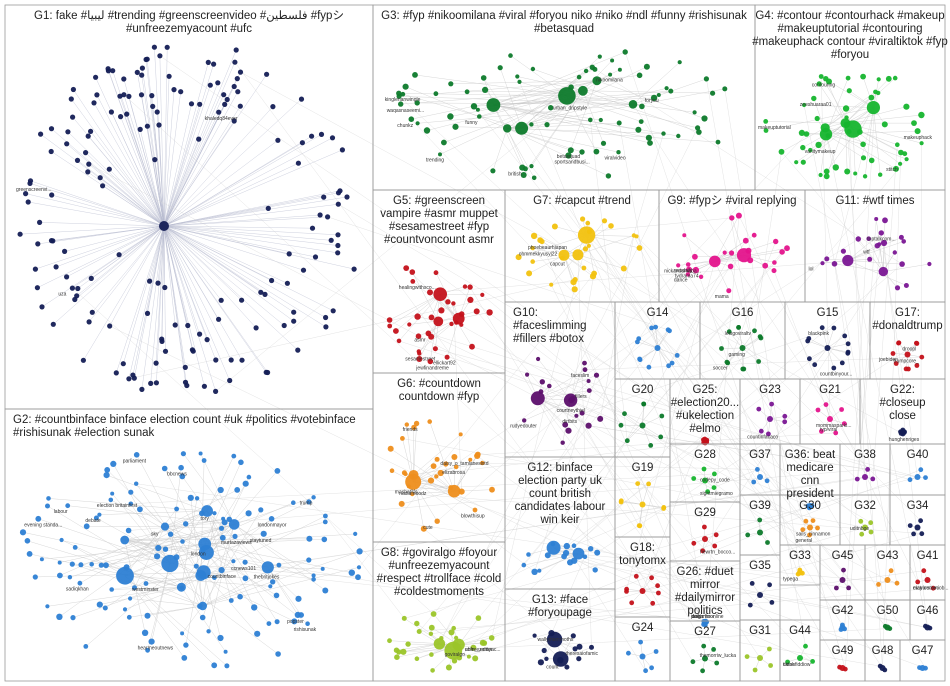  I want to click on node-label: wallymammoths, so click(556, 640).